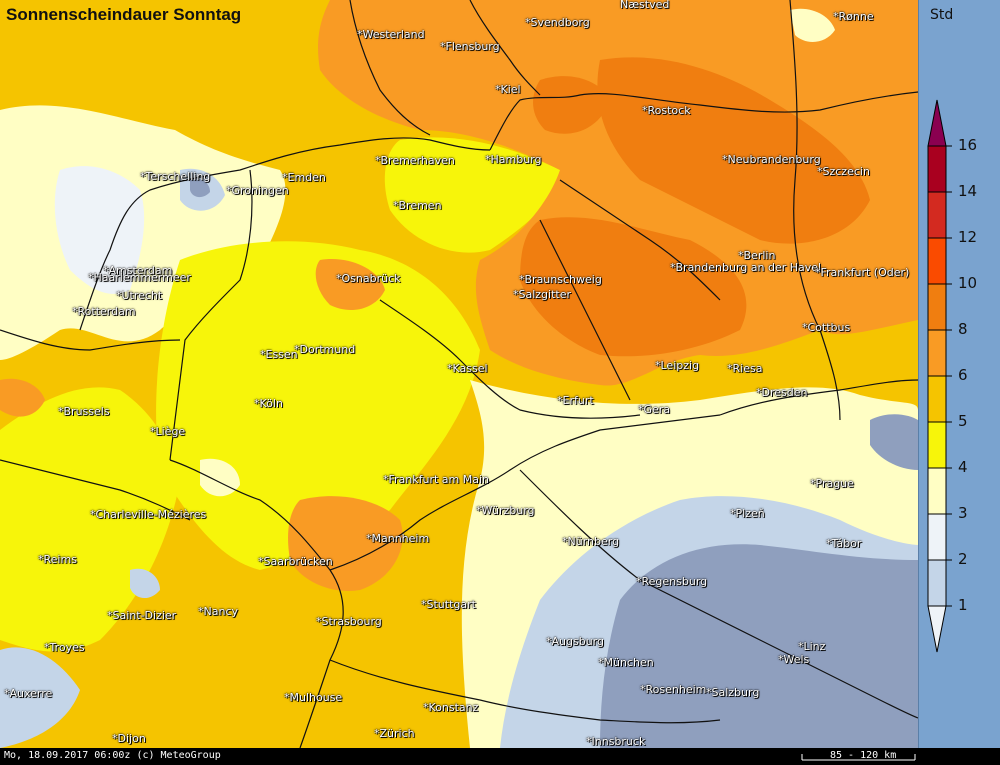 This screenshot has width=1000, height=765. Describe the element at coordinates (963, 513) in the screenshot. I see `legend-level: 3` at that location.